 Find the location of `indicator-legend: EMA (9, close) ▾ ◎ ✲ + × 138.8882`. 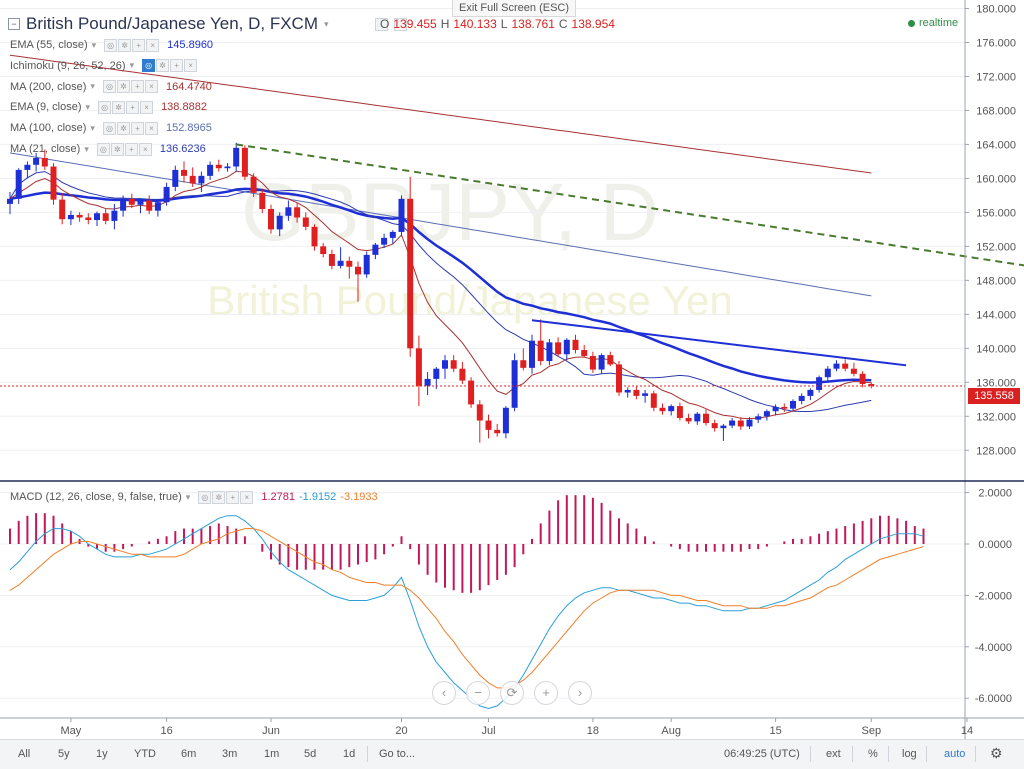

indicator-legend: EMA (9, close) ▾ ◎ ✲ + × 138.8882 is located at coordinates (108, 107).